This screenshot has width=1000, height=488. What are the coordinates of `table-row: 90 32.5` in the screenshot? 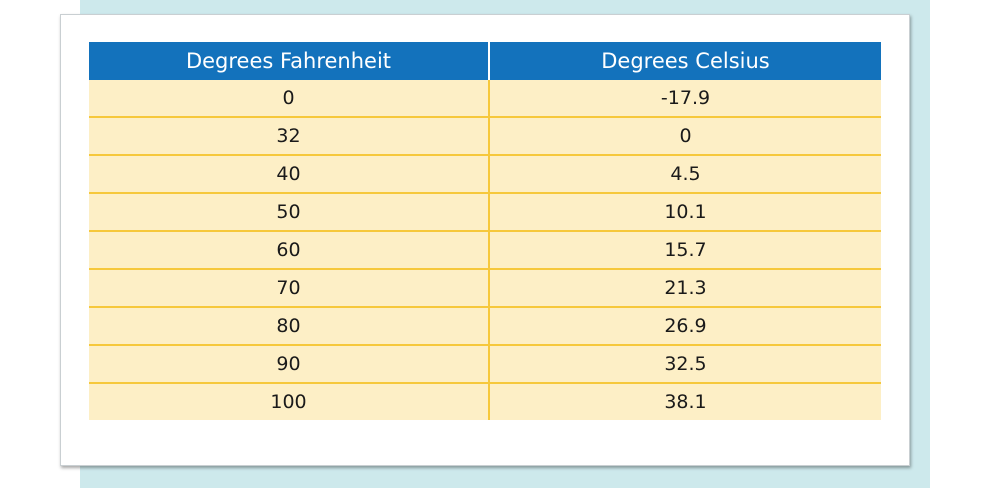 It's located at (485, 363).